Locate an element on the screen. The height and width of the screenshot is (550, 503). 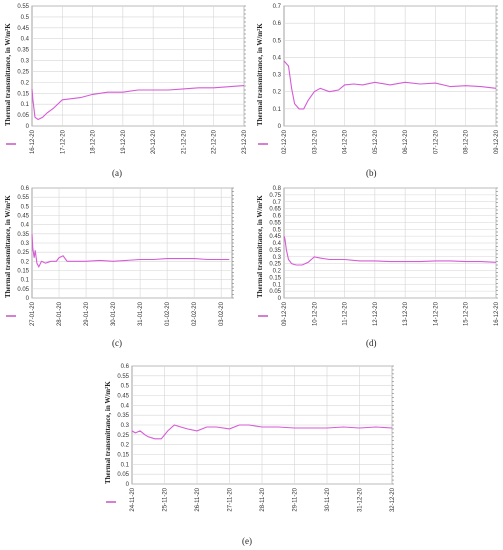
x-tick-label: 15-12-20 is located at coordinates (467, 313).